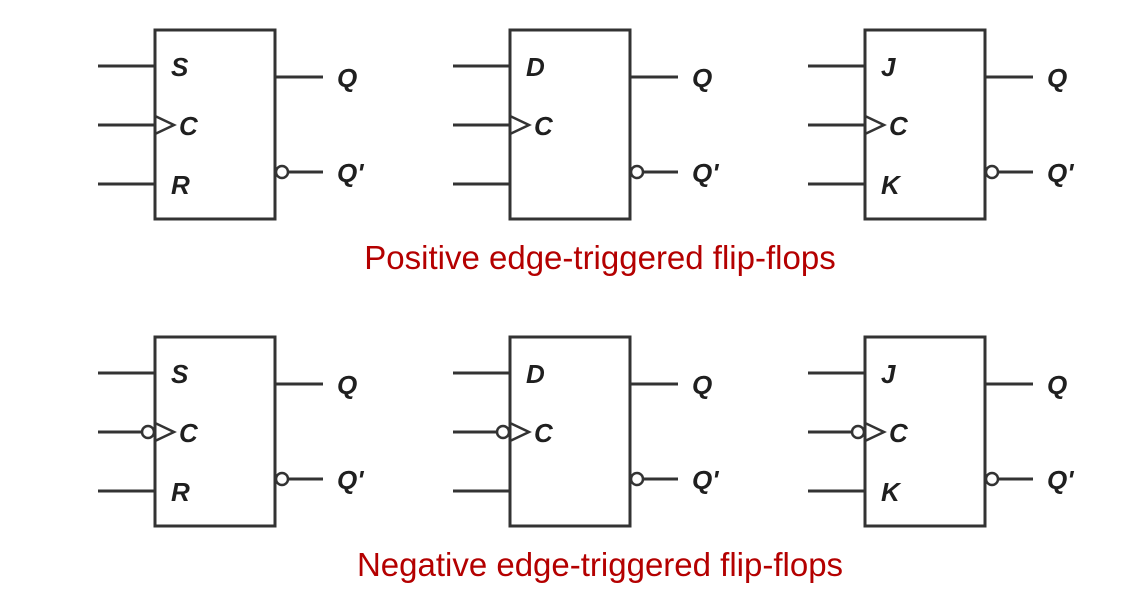 This screenshot has height=598, width=1138. I want to click on flipflop-d-negative: DC Q Q', so click(586, 431).